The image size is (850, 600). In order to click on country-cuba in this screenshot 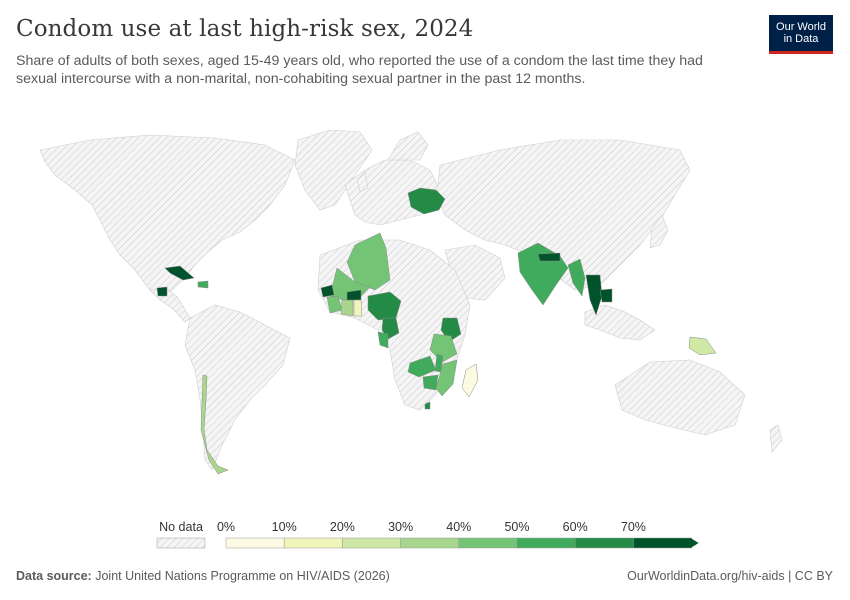, I will do `click(179, 273)`.